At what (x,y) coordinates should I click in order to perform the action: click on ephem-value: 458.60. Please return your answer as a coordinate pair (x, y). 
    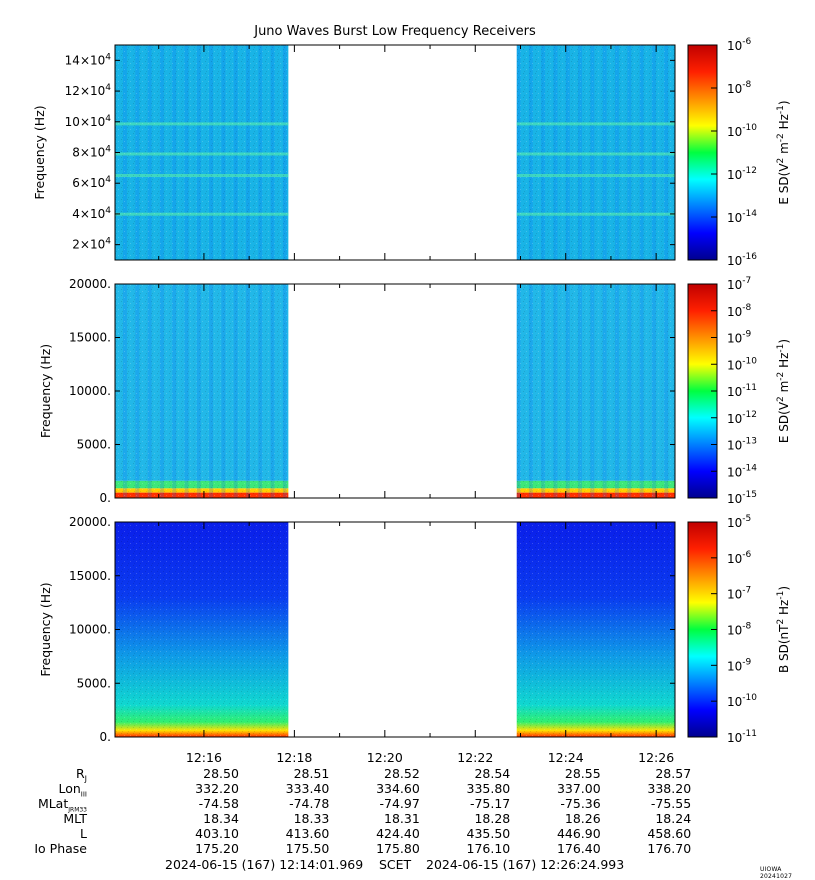
    Looking at the image, I should click on (669, 833).